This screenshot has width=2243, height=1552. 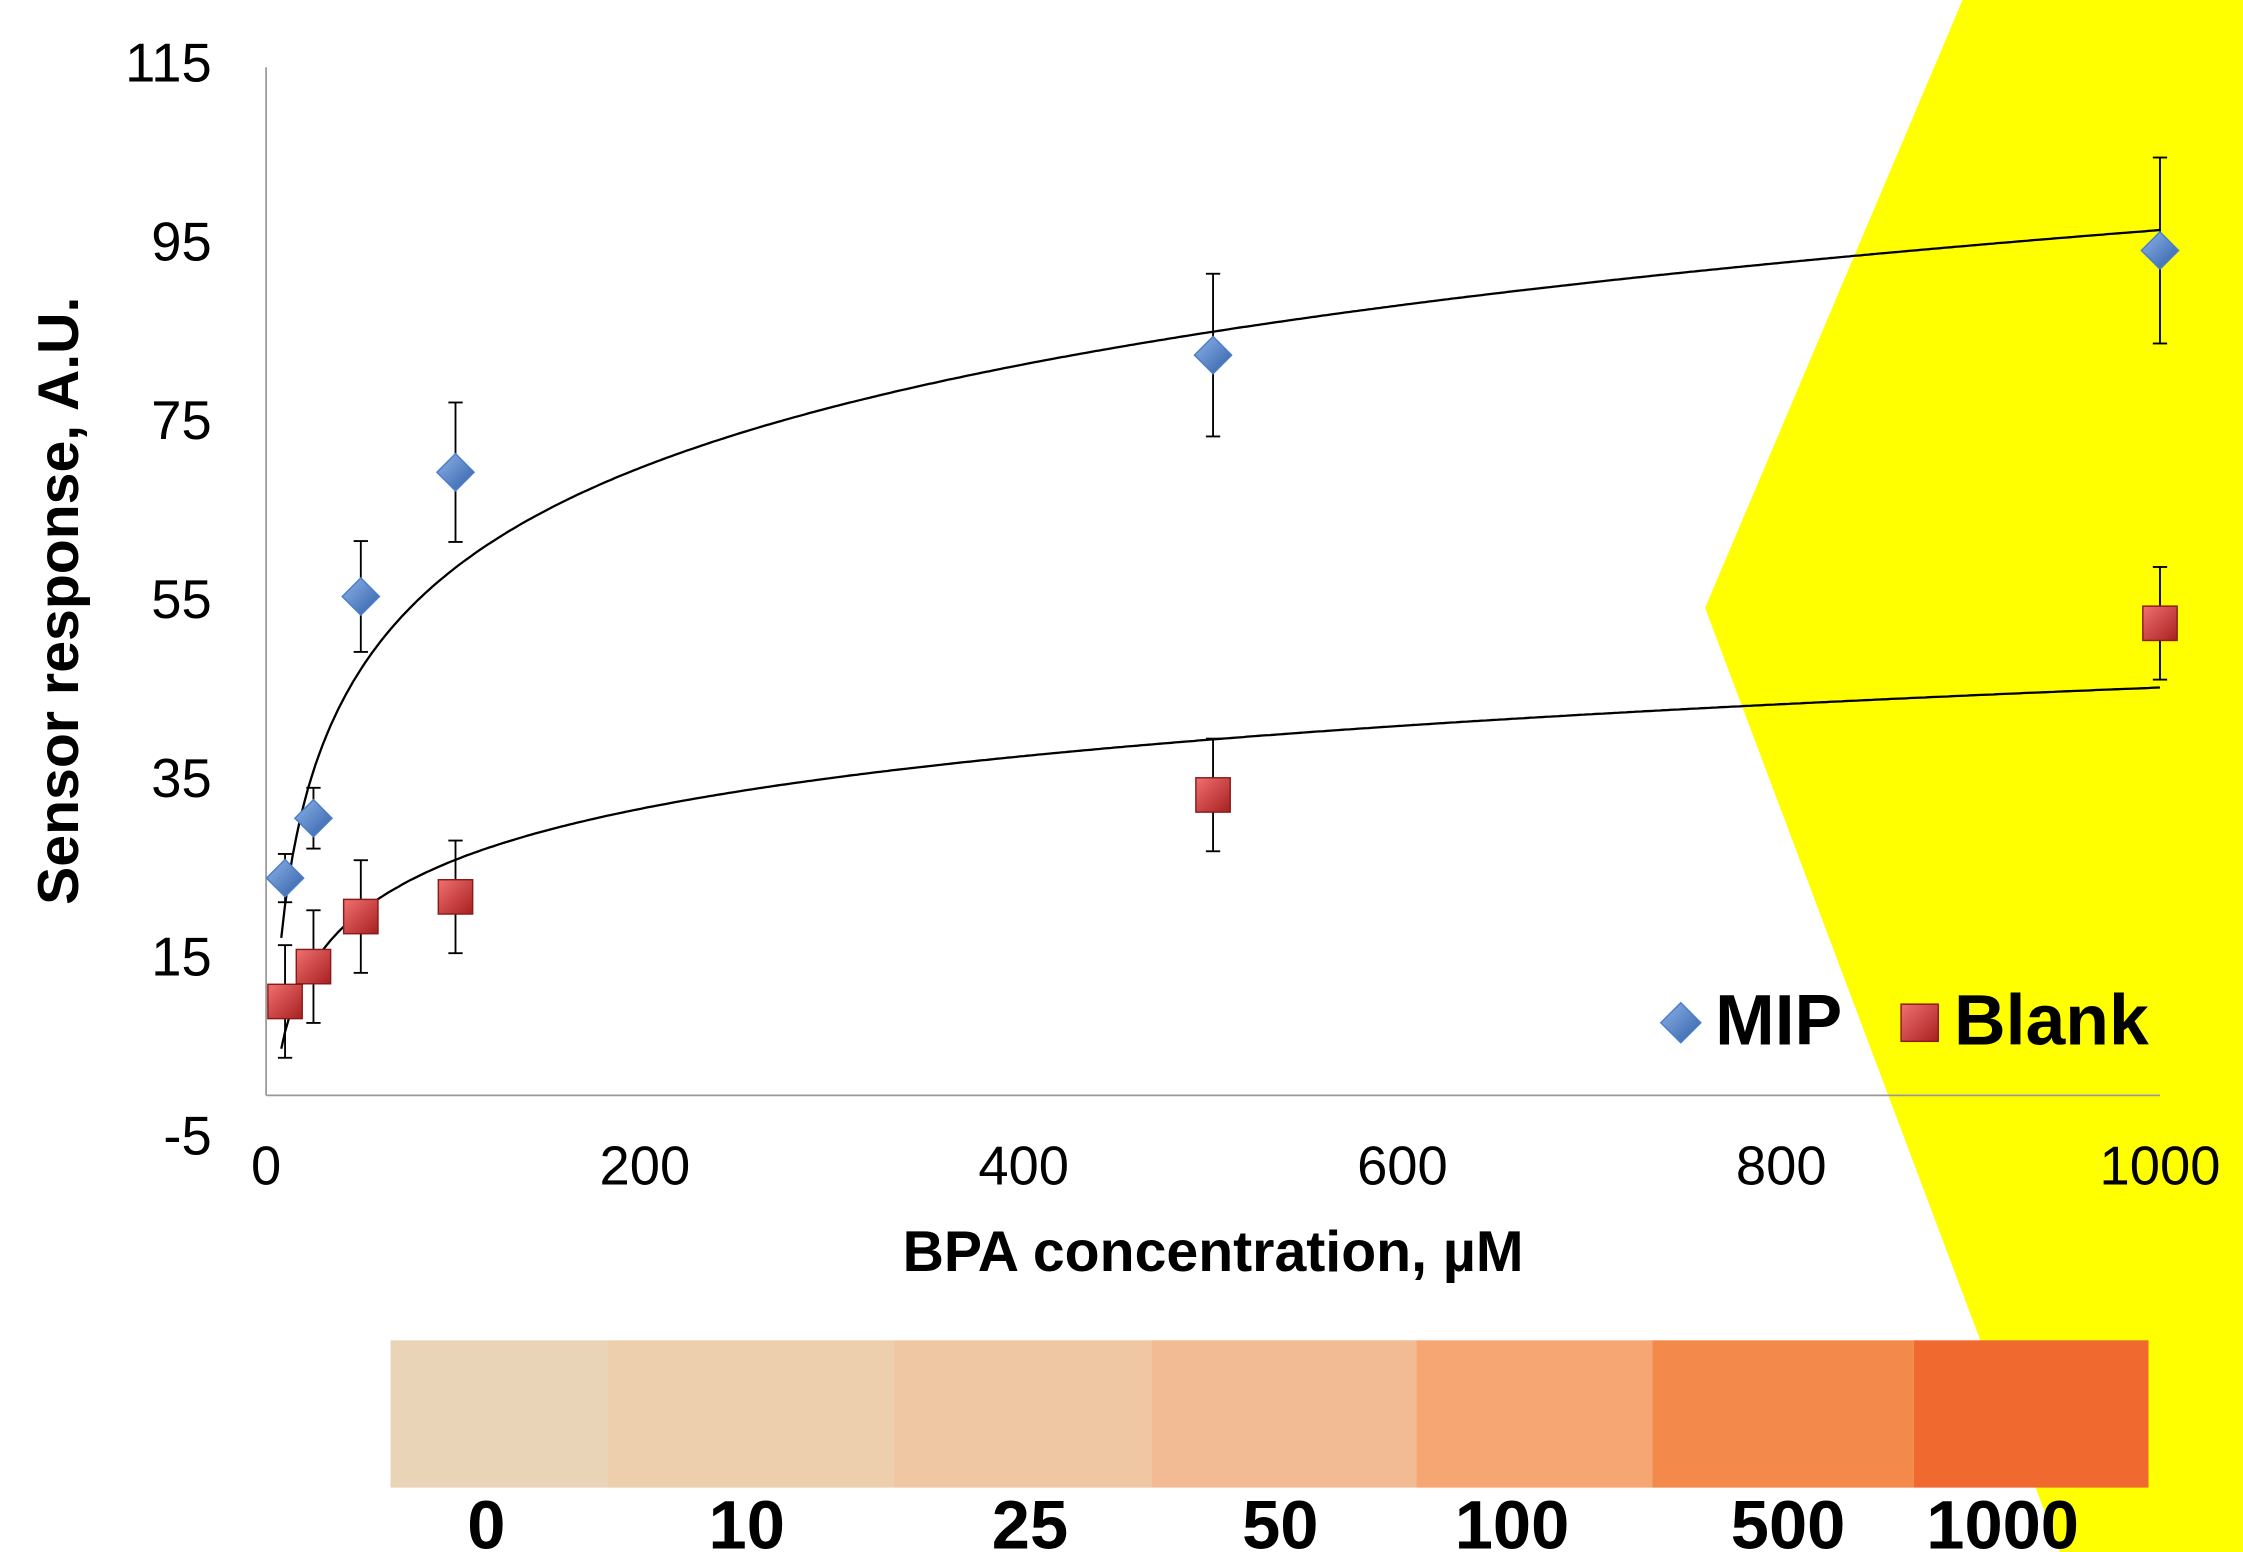 I want to click on y-tick-label: 95, so click(x=181, y=241).